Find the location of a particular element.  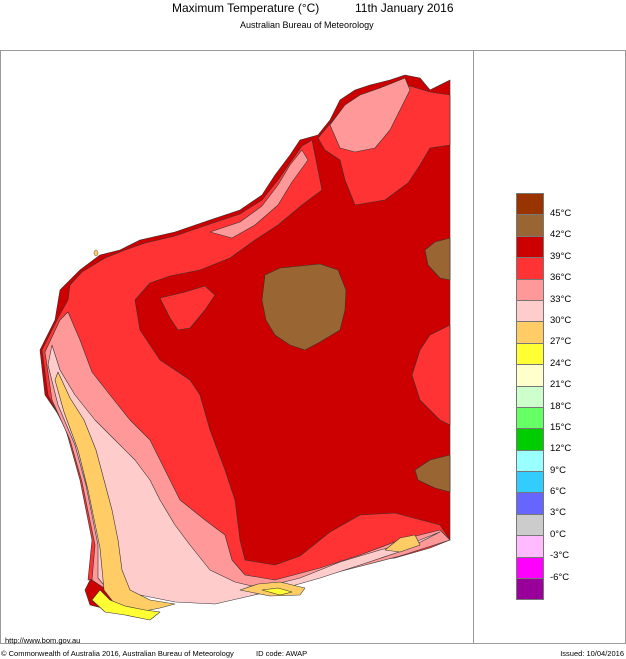

legend-label: 39°C is located at coordinates (561, 256).